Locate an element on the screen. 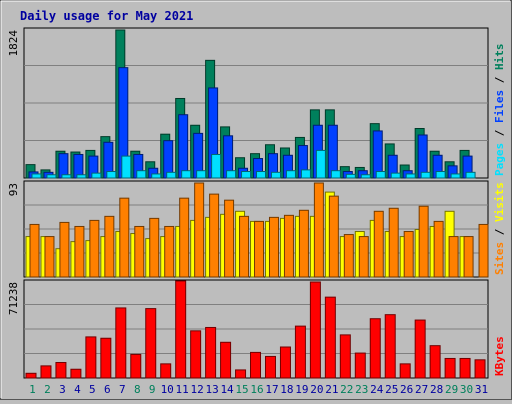  x-tick-label: 27 is located at coordinates (421, 389).